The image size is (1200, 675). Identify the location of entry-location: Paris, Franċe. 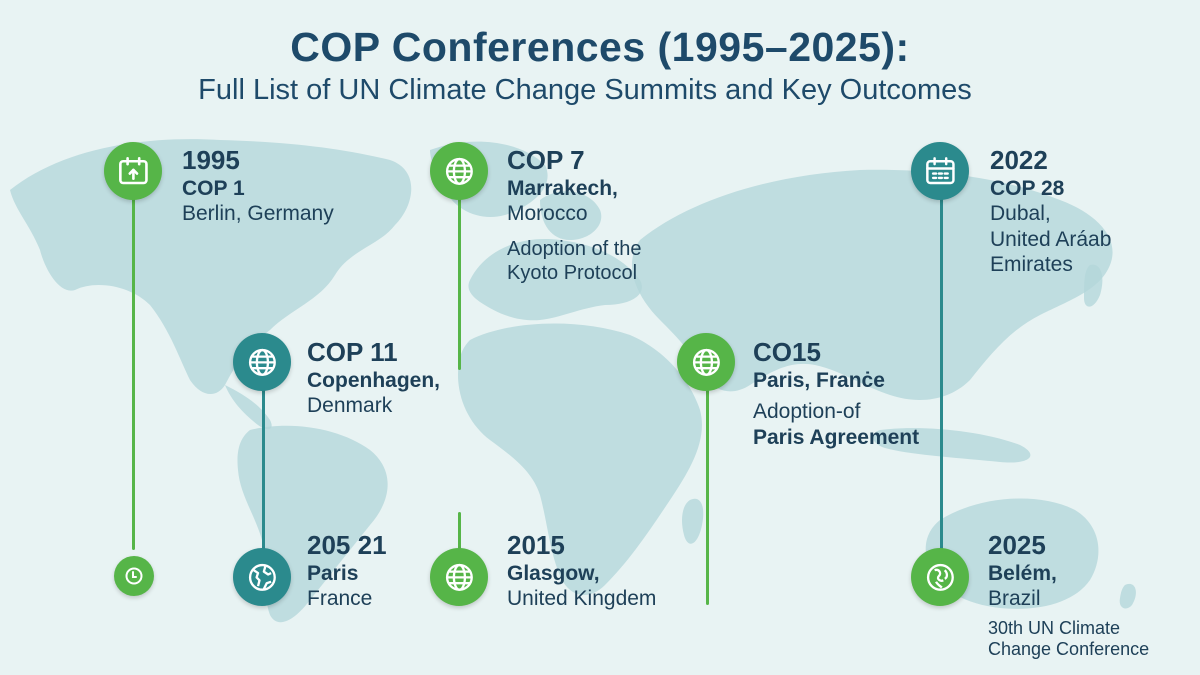
(819, 381).